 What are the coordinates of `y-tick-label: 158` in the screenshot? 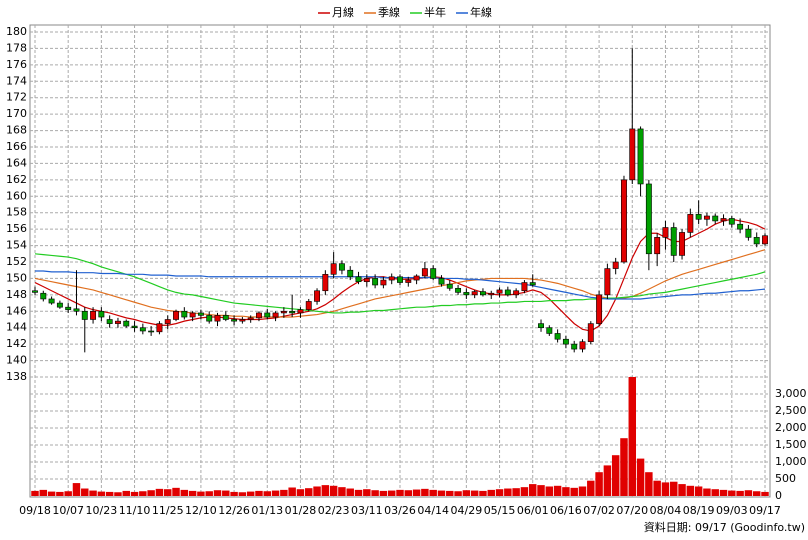 It's located at (16, 212).